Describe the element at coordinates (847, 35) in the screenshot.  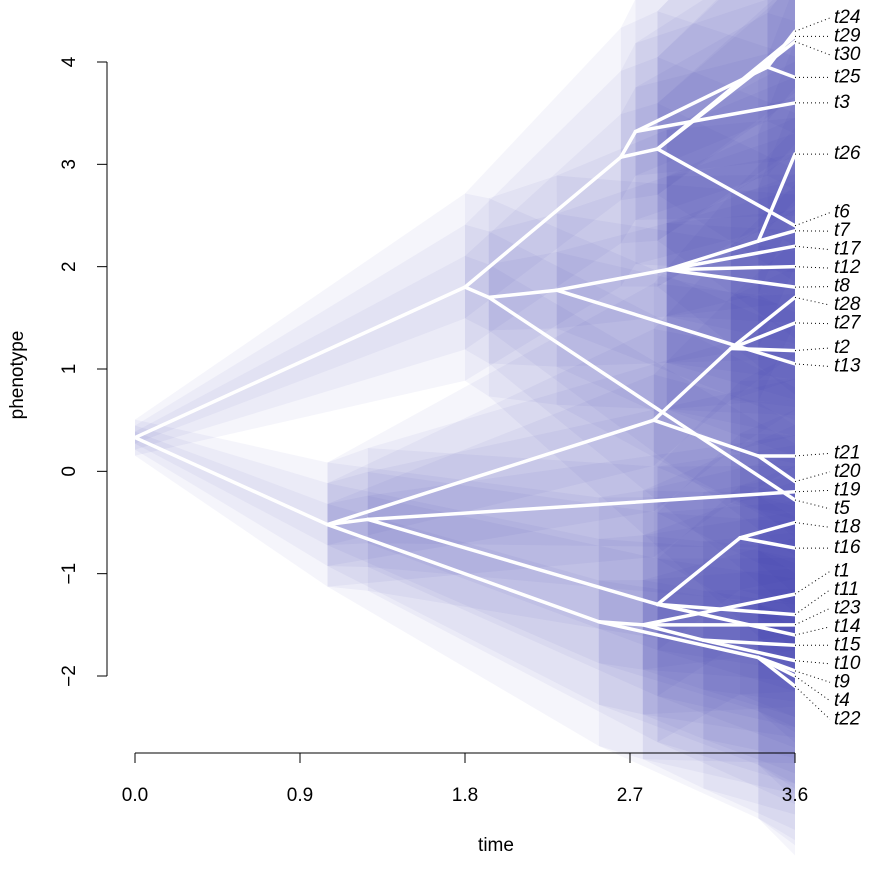
I see `tip-label: t29` at that location.